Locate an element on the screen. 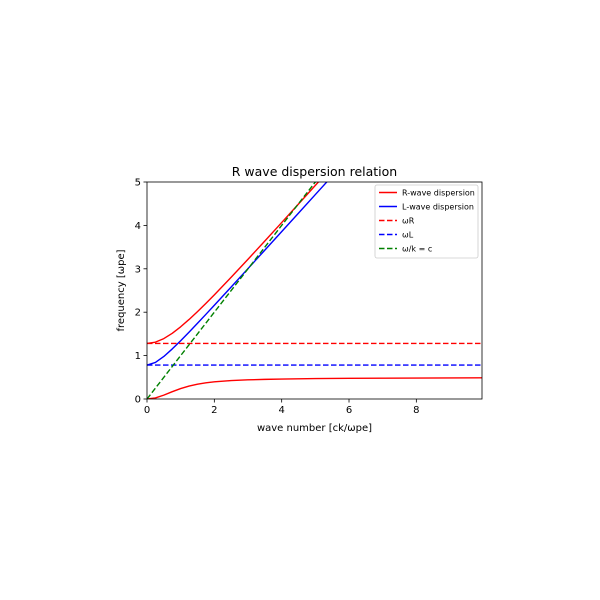  x-tick-label: 0 is located at coordinates (147, 410).